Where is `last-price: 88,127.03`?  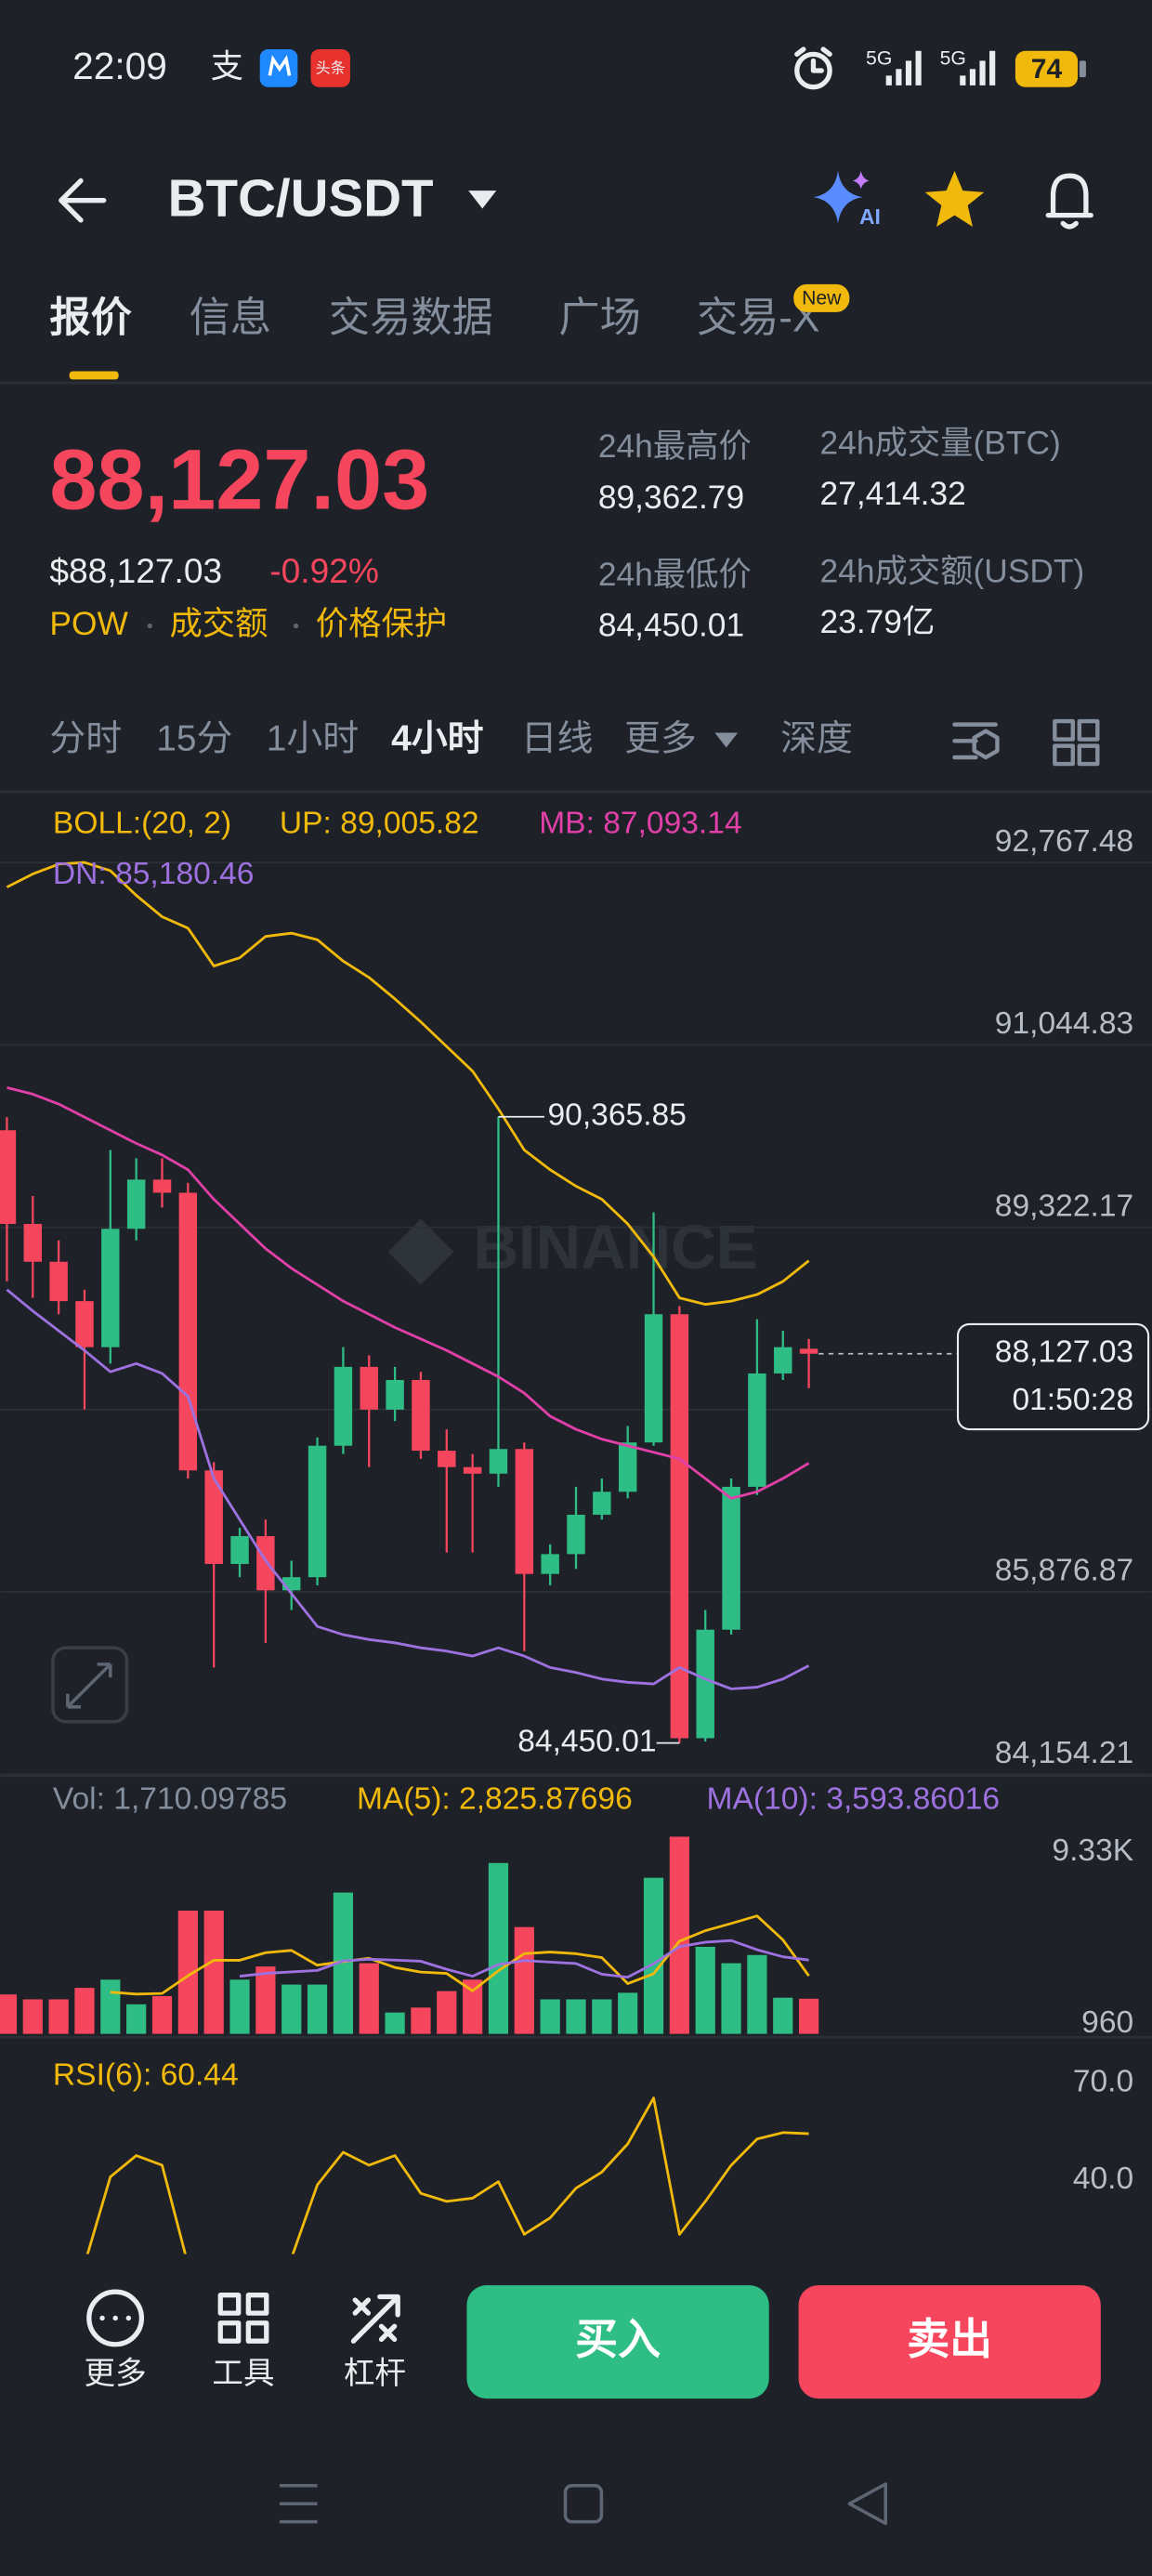
last-price: 88,127.03 is located at coordinates (239, 480).